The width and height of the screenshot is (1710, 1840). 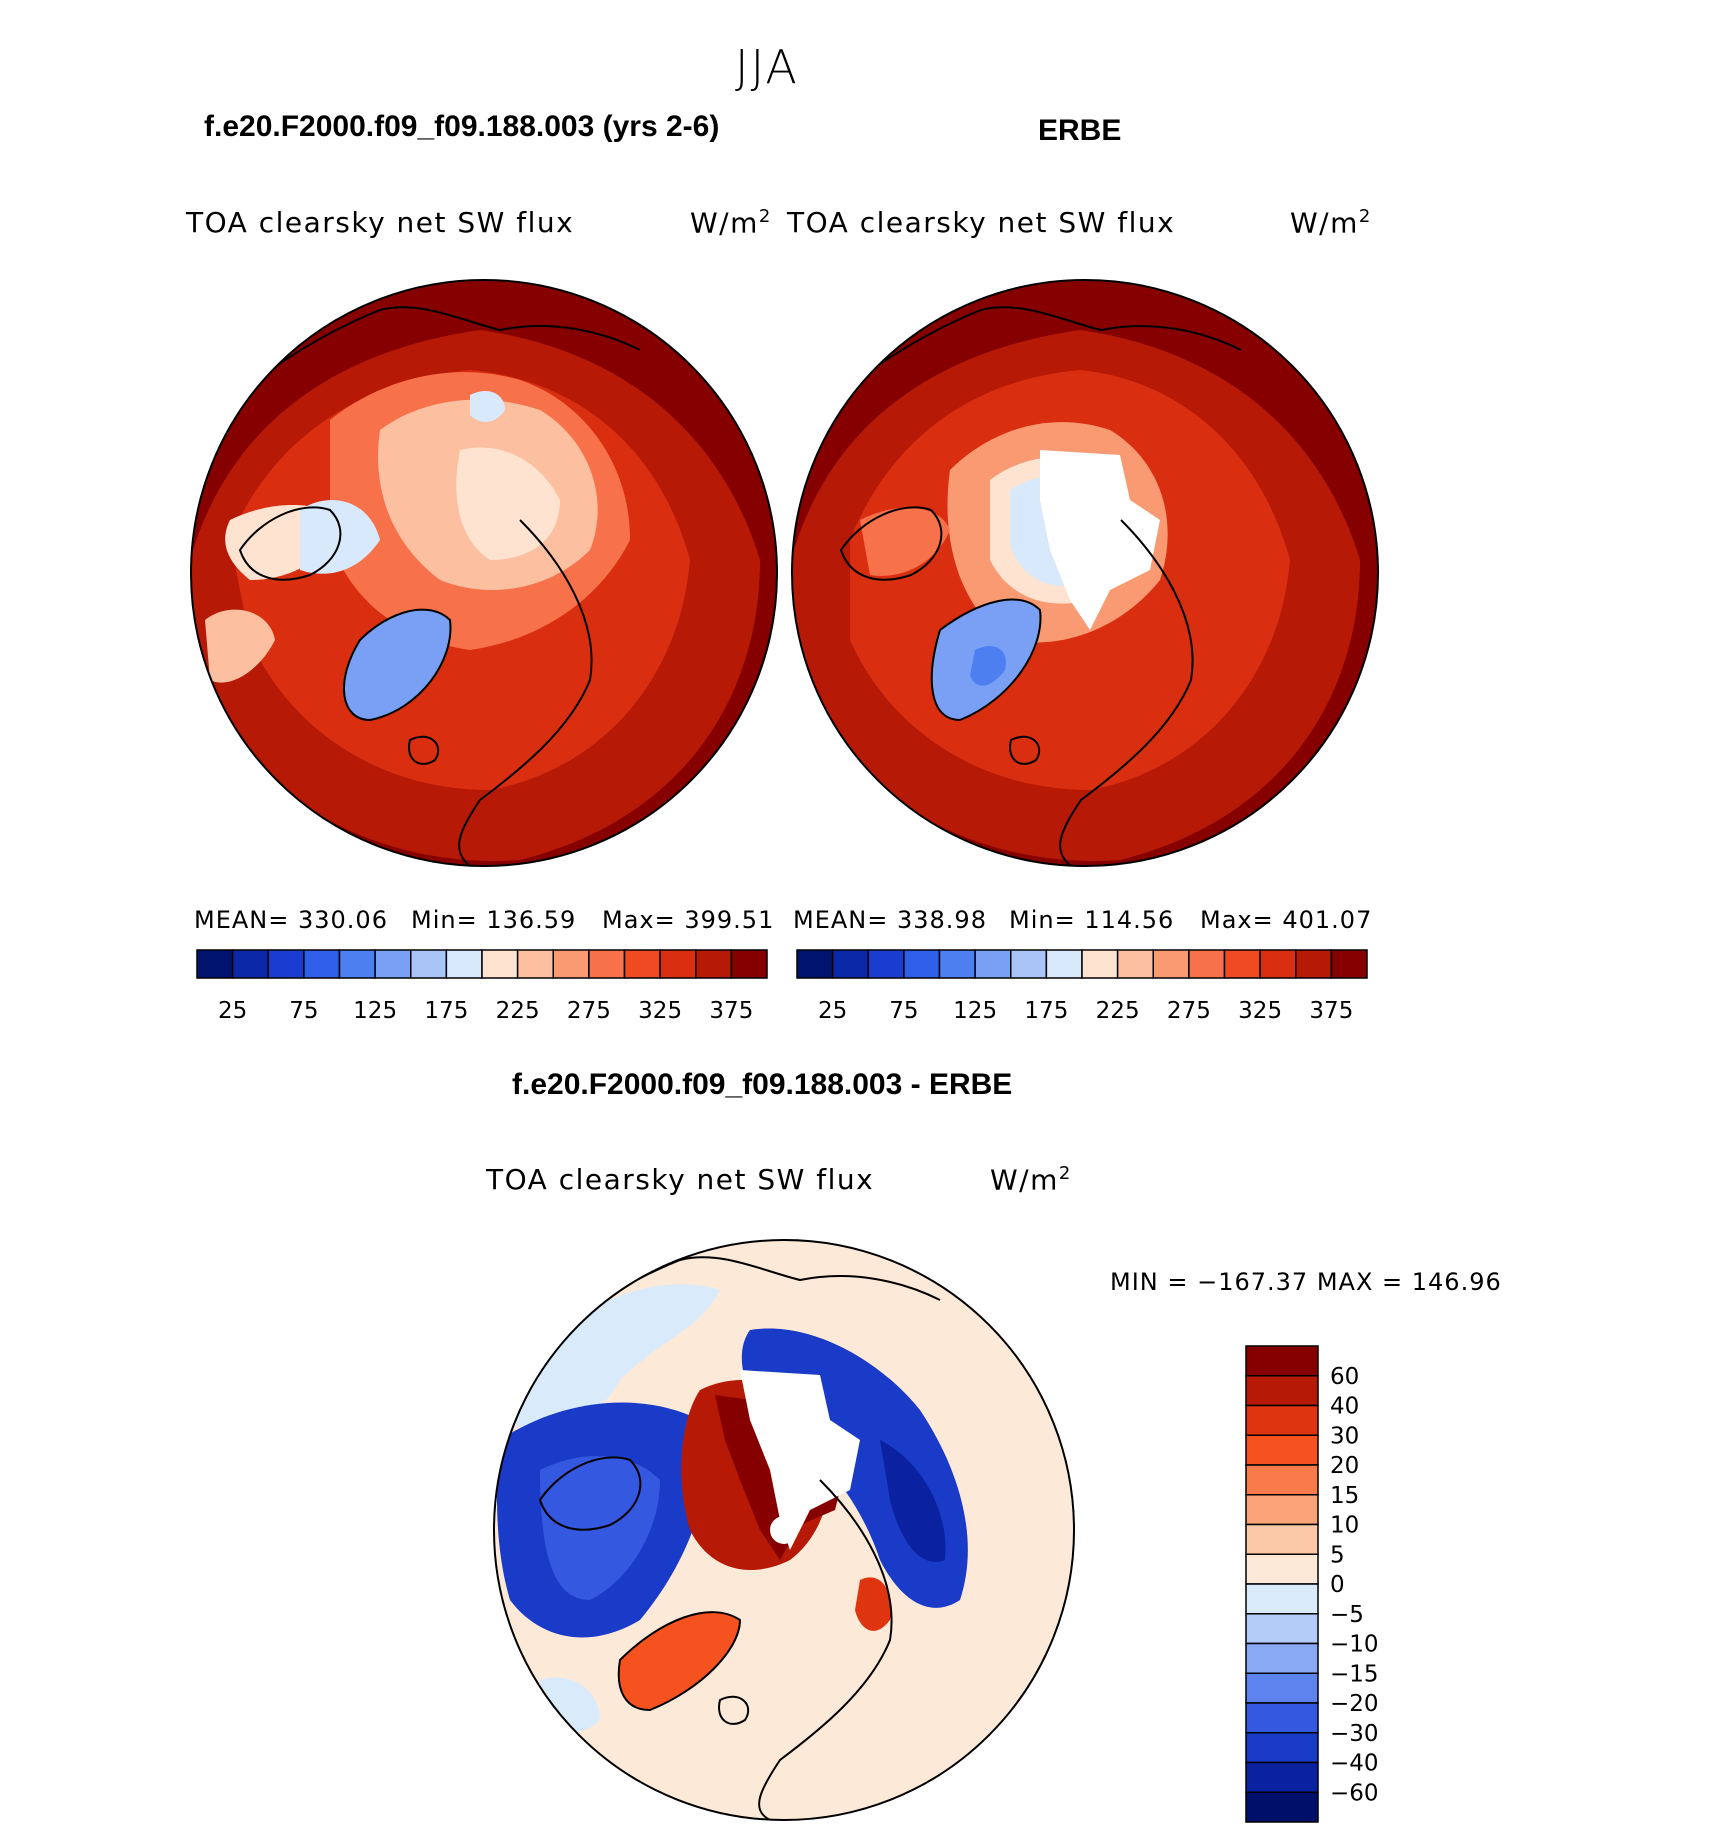 What do you see at coordinates (518, 1011) in the screenshot?
I see `colorbar-model-tick-label: 225` at bounding box center [518, 1011].